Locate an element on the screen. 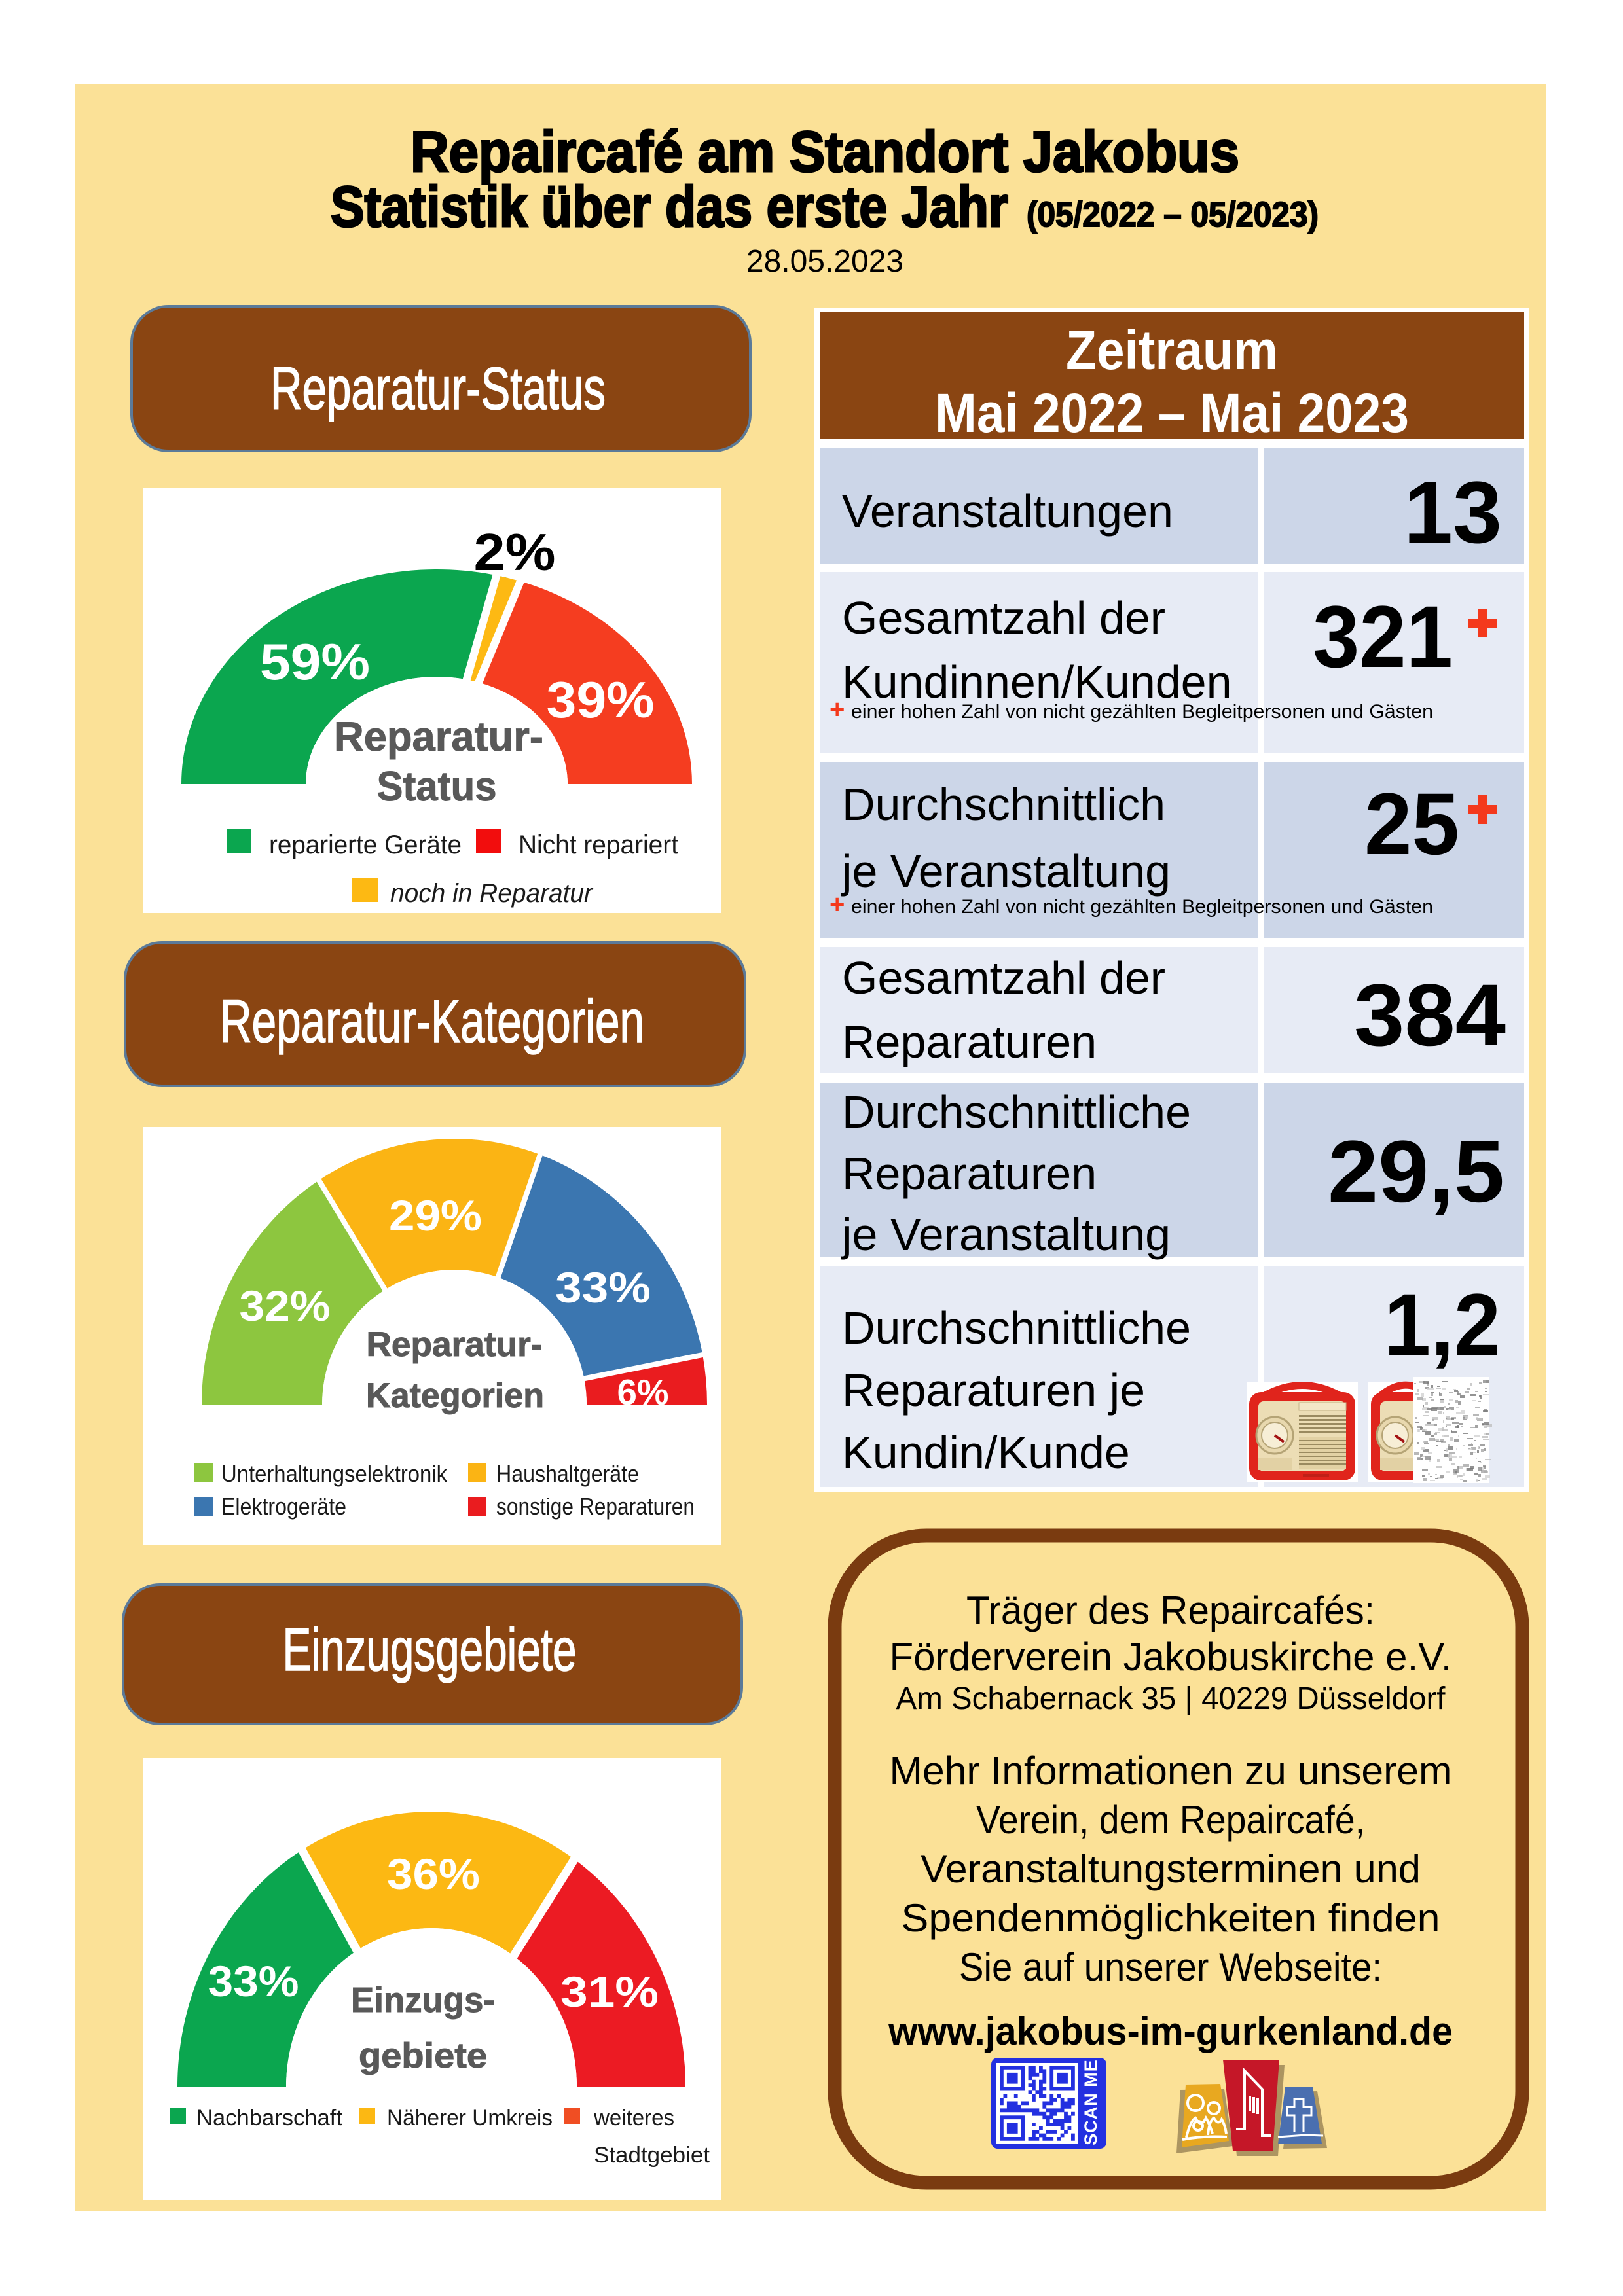  svg-text: Veranstaltungsterminen und is located at coordinates (1171, 1869).